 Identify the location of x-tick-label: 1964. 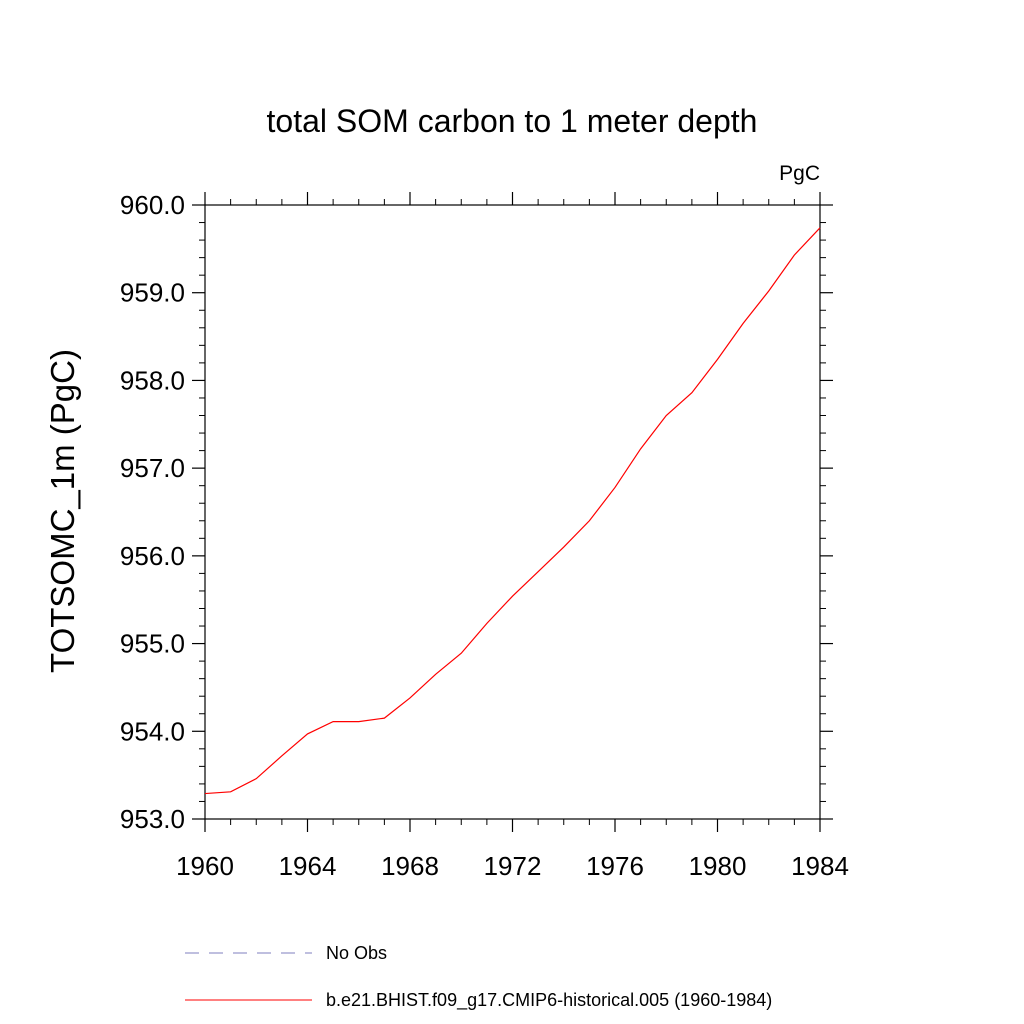
(308, 866).